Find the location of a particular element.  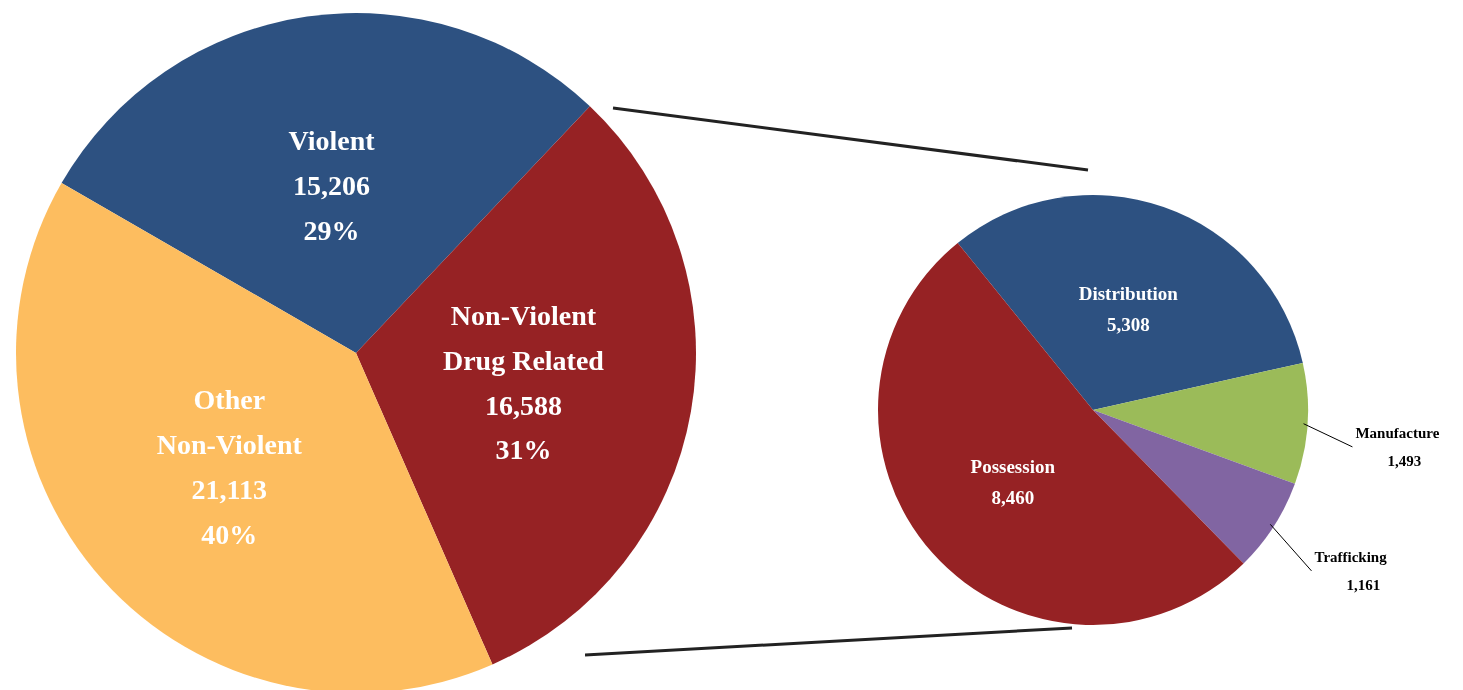

data-label: 1,161 is located at coordinates (1363, 585).